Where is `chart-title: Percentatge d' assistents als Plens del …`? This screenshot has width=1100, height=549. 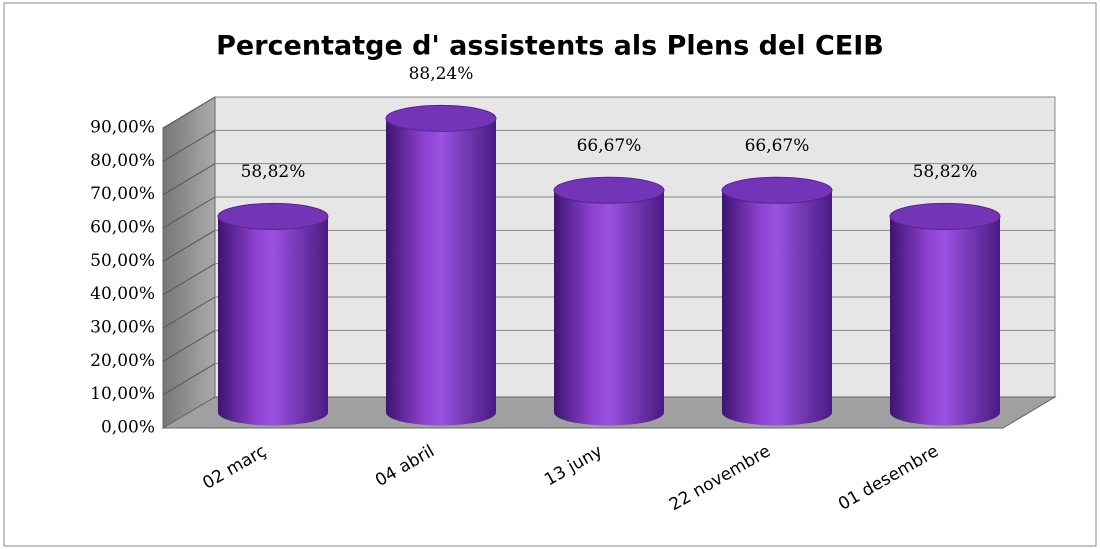 chart-title: Percentatge d' assistents als Plens del … is located at coordinates (550, 46).